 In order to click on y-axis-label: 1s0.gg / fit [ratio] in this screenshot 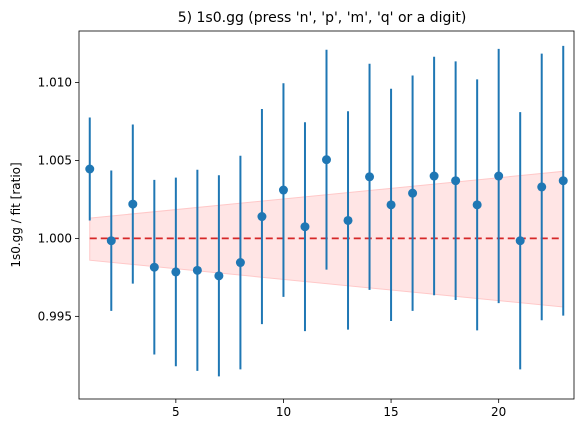, I will do `click(16, 214)`.